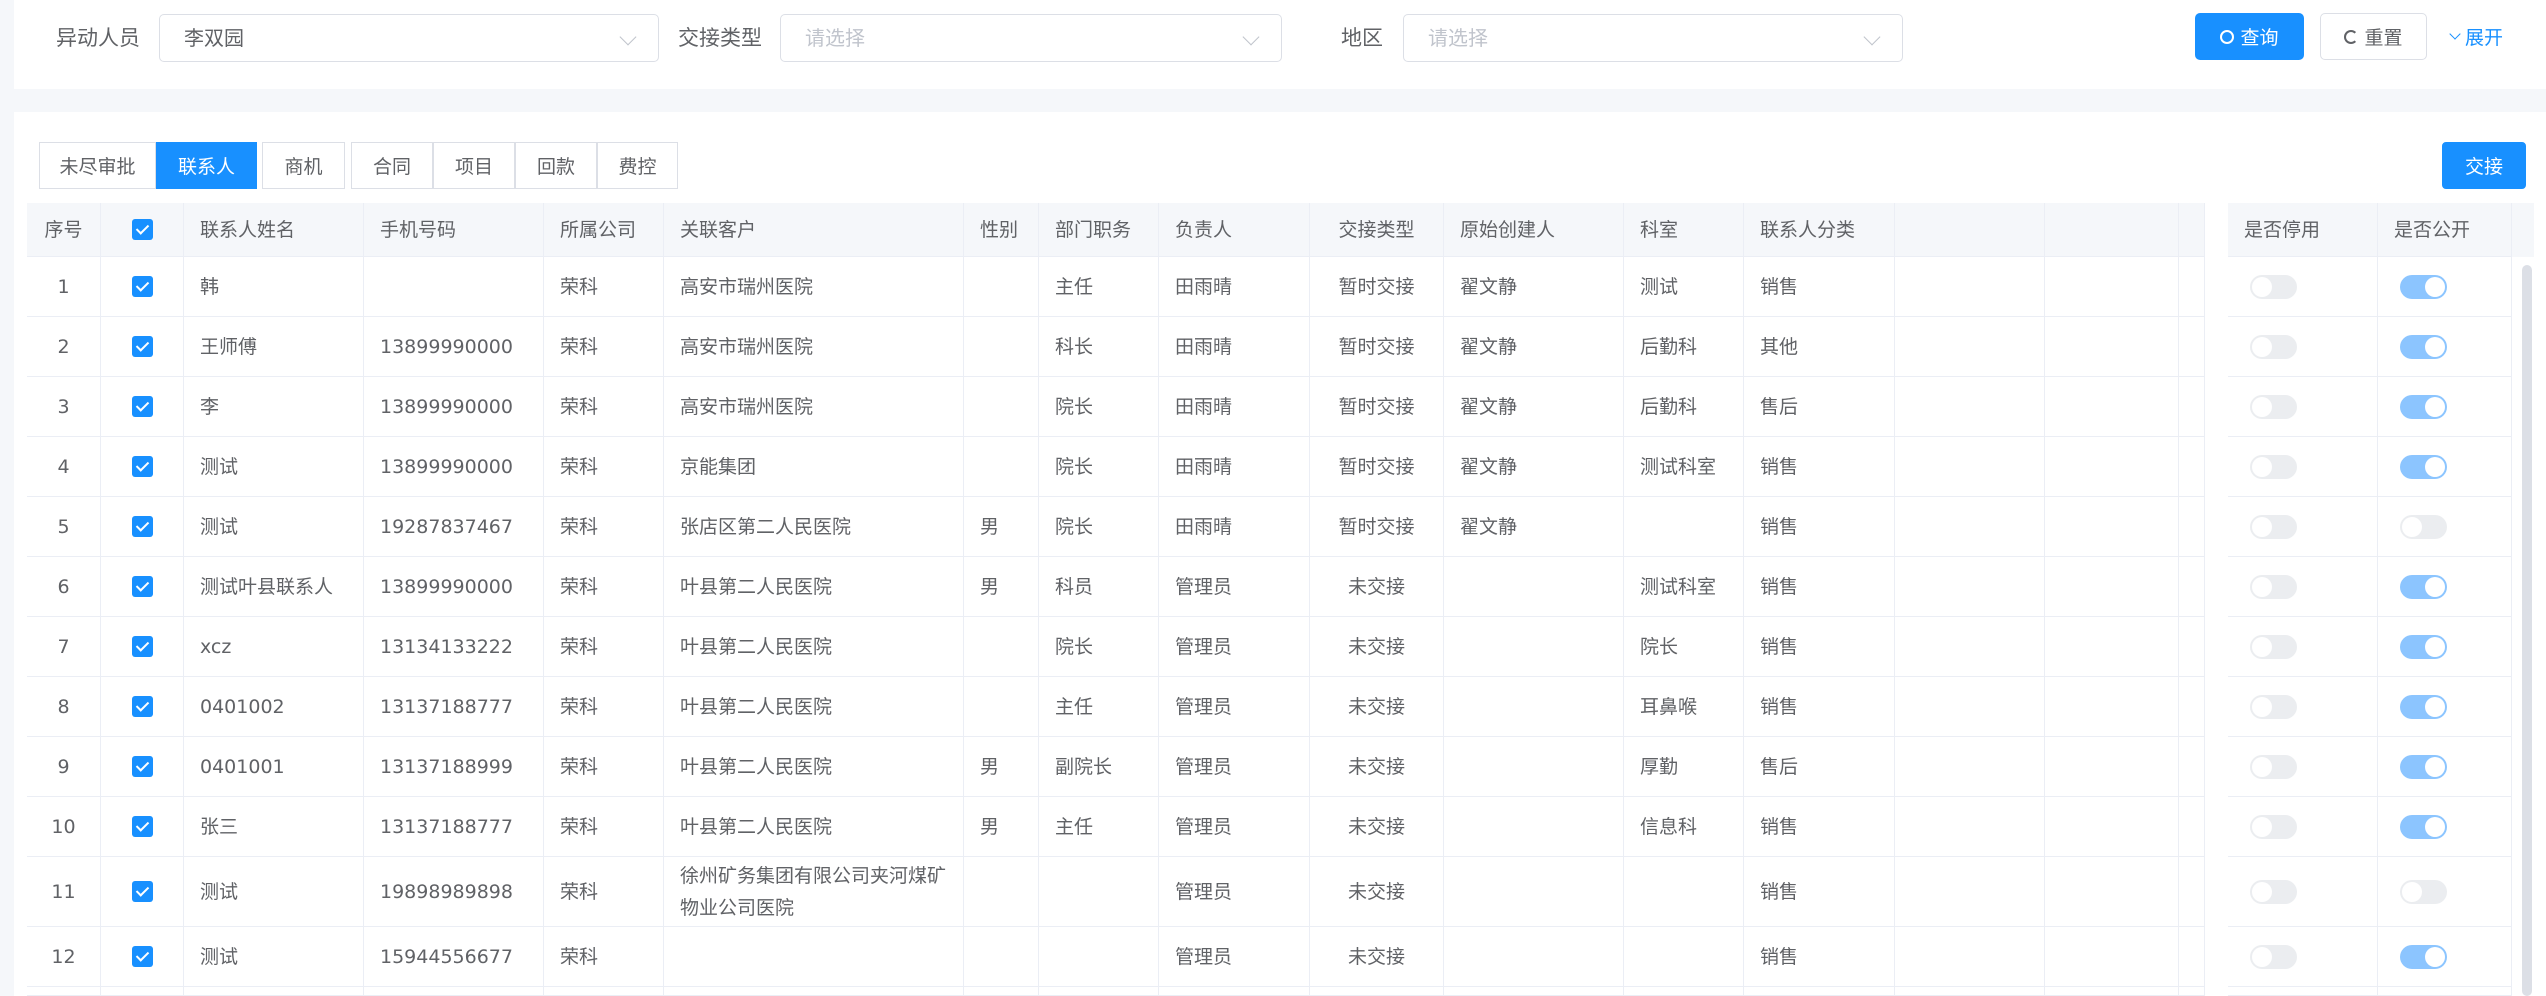 This screenshot has width=2546, height=996. I want to click on reset-button: 重置, so click(2373, 36).